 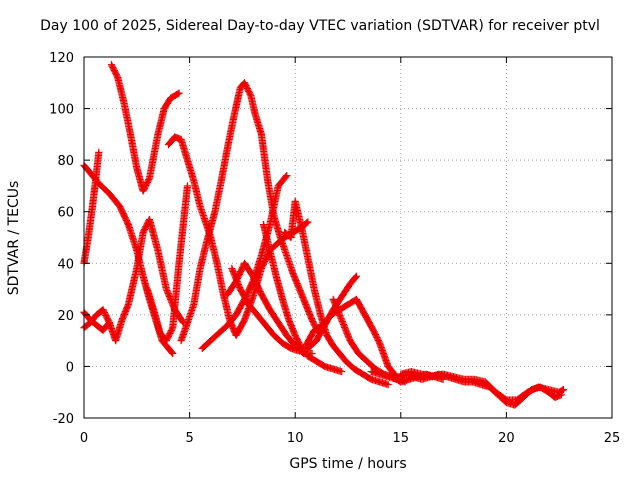 I want to click on x-tick-label: 10, so click(x=295, y=438).